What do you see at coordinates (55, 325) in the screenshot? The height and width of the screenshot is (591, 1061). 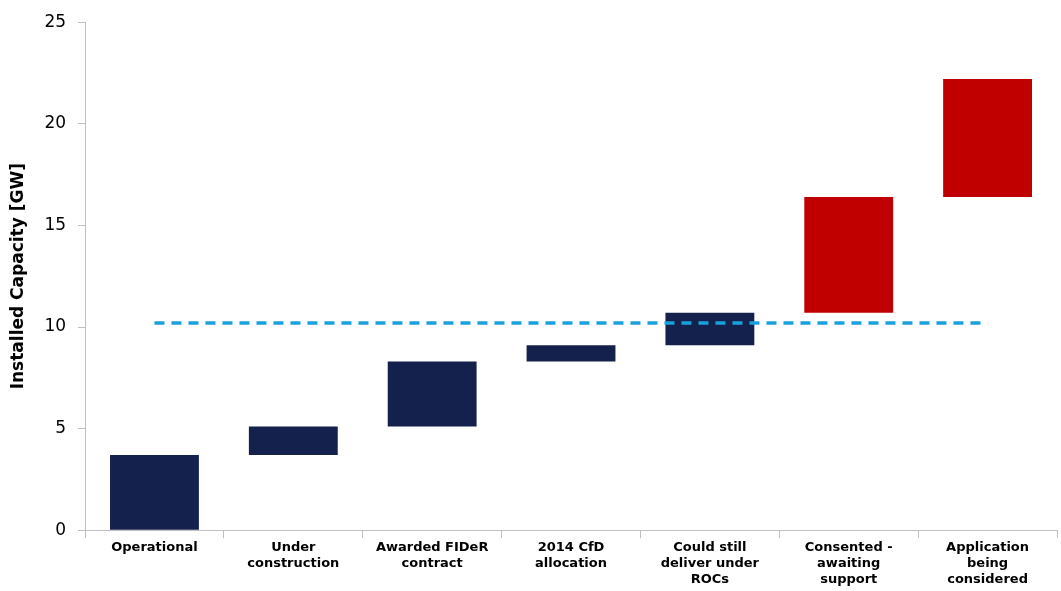 I see `y-tick-label: 10` at bounding box center [55, 325].